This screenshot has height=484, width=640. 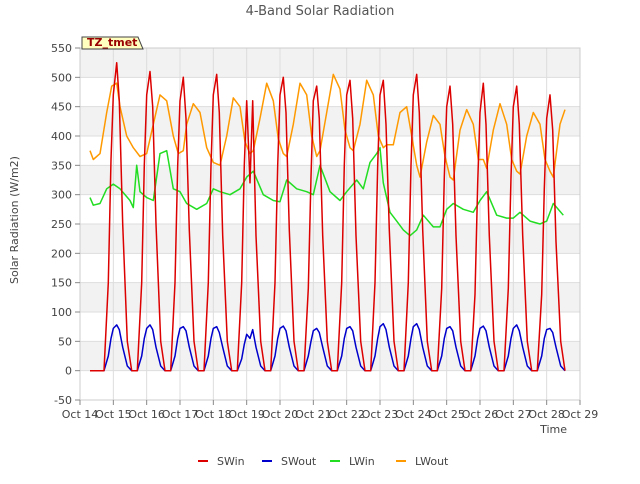 I want to click on x-tick-label: Oct 22, so click(x=346, y=414).